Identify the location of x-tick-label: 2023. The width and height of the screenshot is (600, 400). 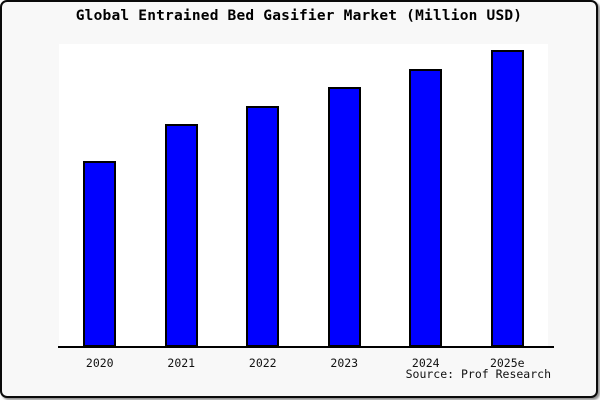
(344, 363).